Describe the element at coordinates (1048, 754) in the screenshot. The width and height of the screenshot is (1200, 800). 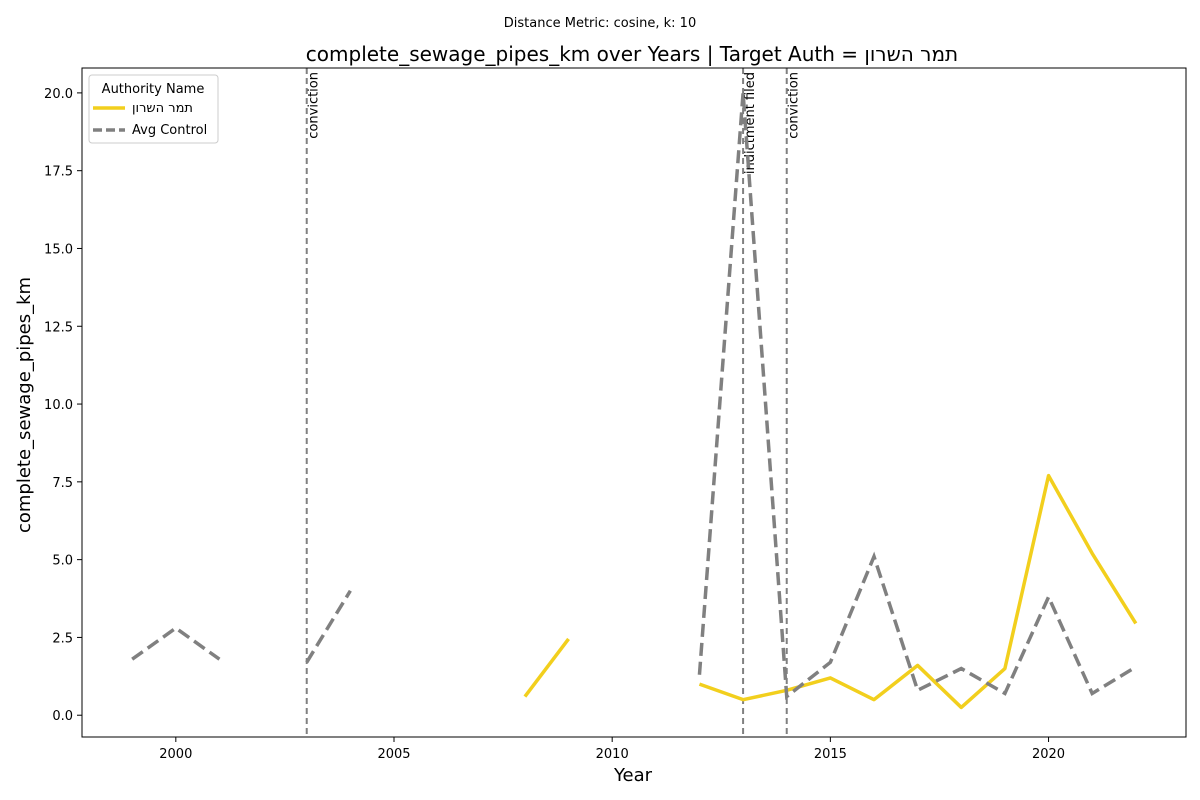
I see `x-tick-label: 2020` at that location.